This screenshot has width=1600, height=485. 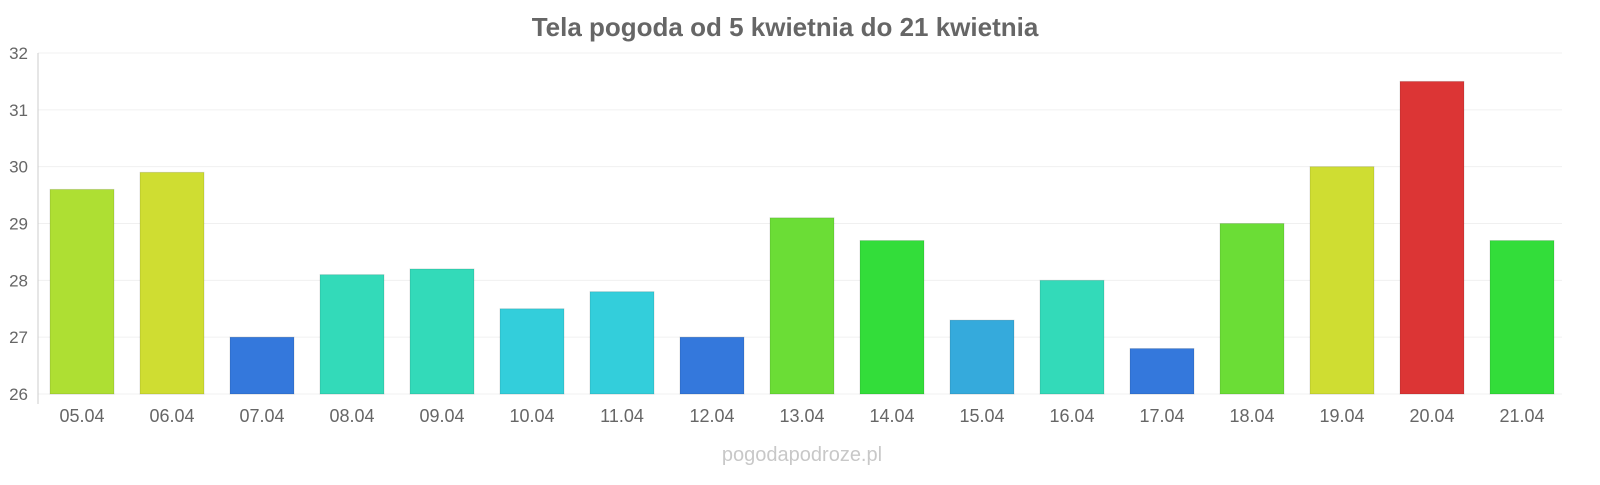 I want to click on bar-14.04, so click(x=892, y=317).